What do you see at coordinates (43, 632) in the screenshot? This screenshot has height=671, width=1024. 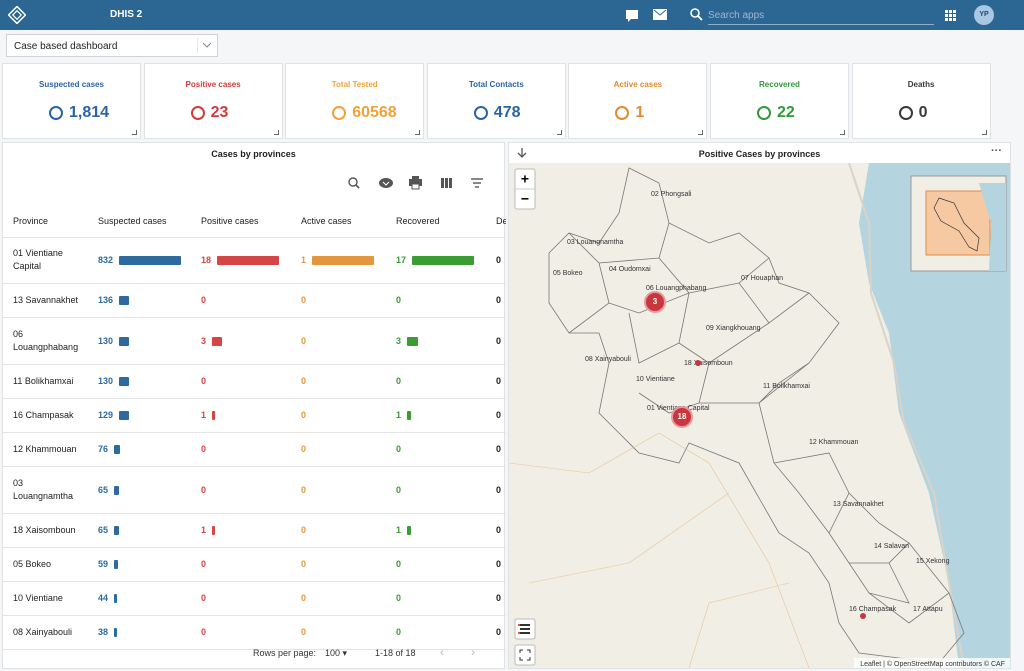 I see `province-name: 08 Xainyabouli` at bounding box center [43, 632].